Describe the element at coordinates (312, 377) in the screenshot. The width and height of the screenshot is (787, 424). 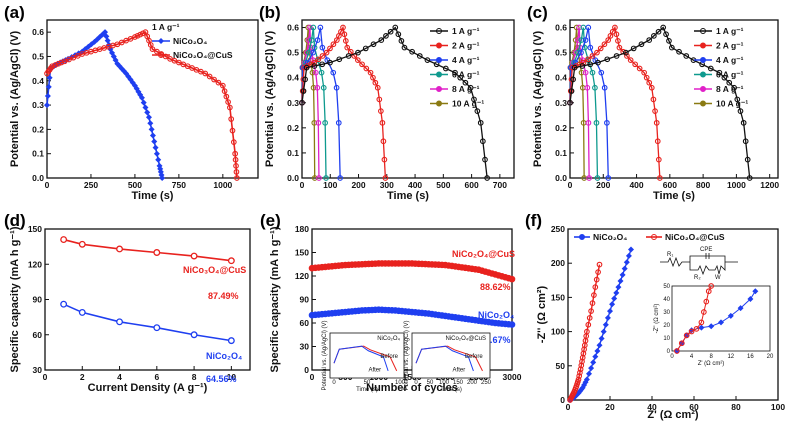
I see `x-tick-label: 0` at that location.